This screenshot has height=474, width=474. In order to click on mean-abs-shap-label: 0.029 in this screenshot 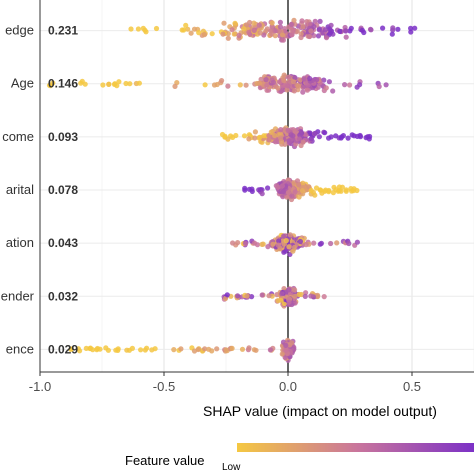, I will do `click(63, 349)`.